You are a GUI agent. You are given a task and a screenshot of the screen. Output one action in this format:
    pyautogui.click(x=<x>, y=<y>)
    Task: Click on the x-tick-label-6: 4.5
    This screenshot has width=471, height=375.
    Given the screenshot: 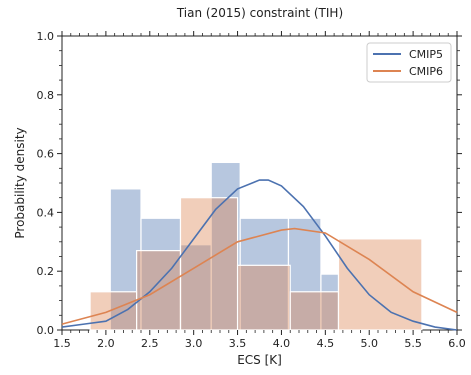 What is the action you would take?
    pyautogui.click(x=326, y=343)
    